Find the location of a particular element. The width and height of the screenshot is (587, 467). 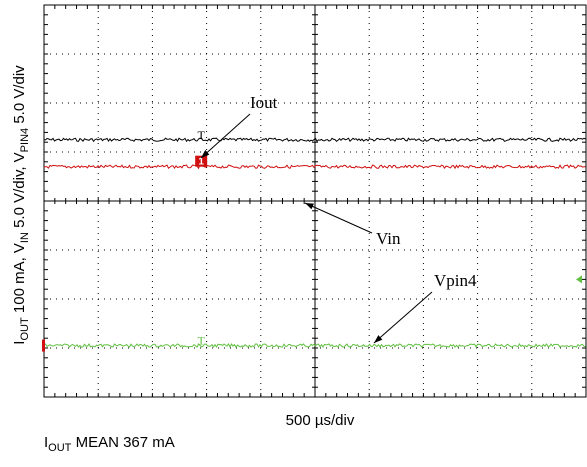

marker-vin is located at coordinates (201, 161).